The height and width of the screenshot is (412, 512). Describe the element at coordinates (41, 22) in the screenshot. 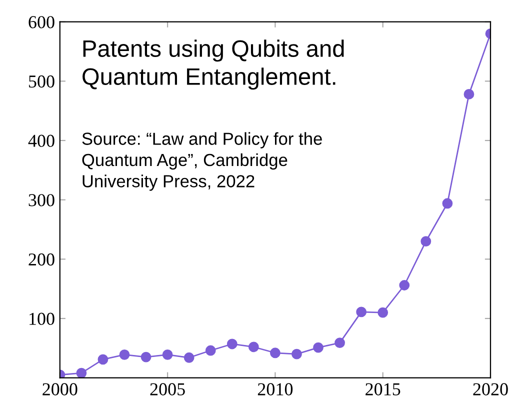

I see `y-tick-label: 600` at that location.